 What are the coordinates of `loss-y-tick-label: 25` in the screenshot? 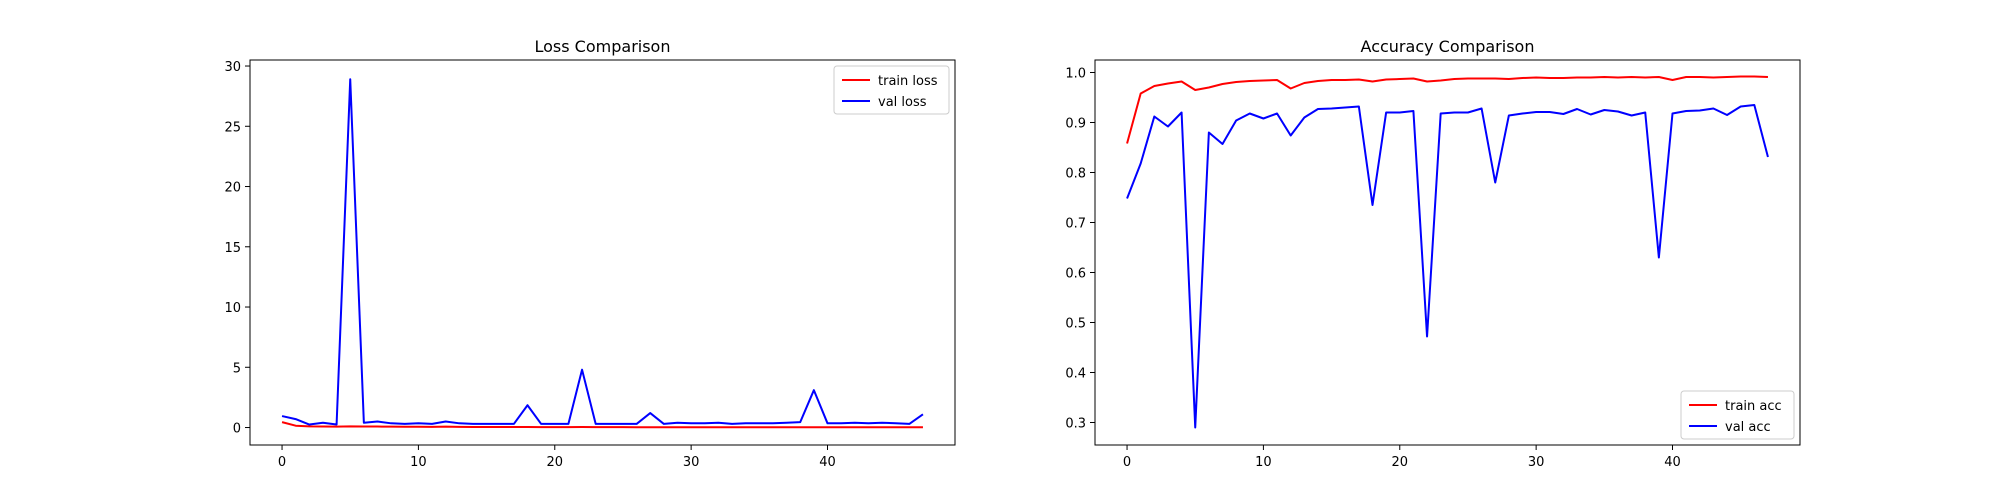 It's located at (232, 127).